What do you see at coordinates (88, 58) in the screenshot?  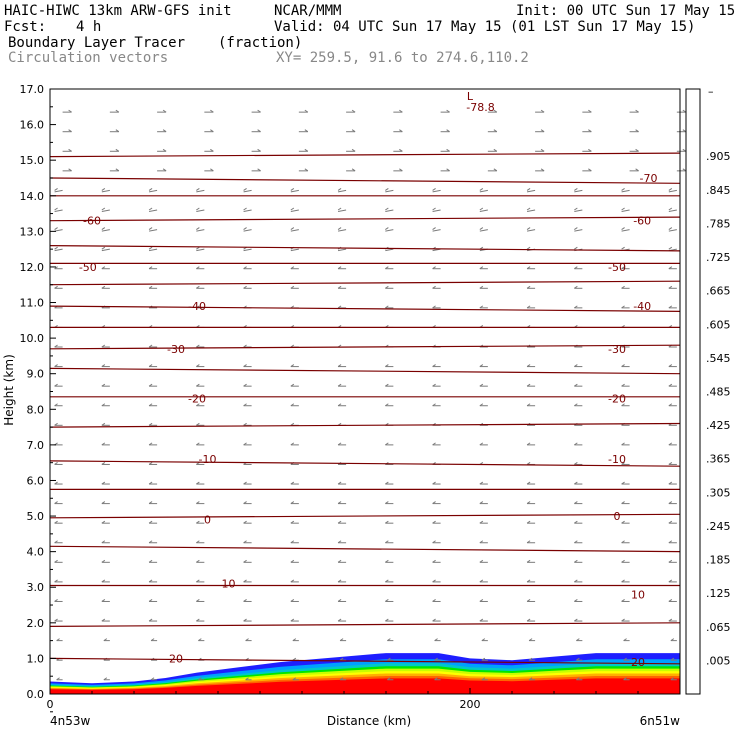 I see `field2-name: Circulation vectors` at bounding box center [88, 58].